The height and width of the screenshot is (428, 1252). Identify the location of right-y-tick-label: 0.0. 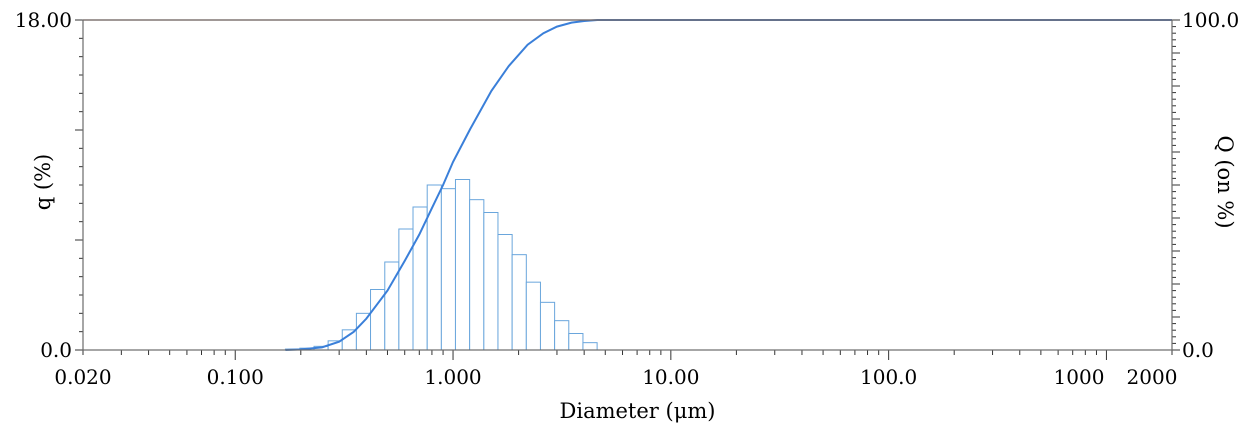
(1198, 350).